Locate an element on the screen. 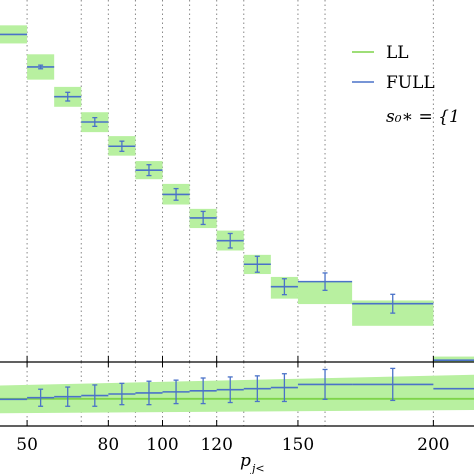  legend-label: s₀∗ = {1 is located at coordinates (423, 117).